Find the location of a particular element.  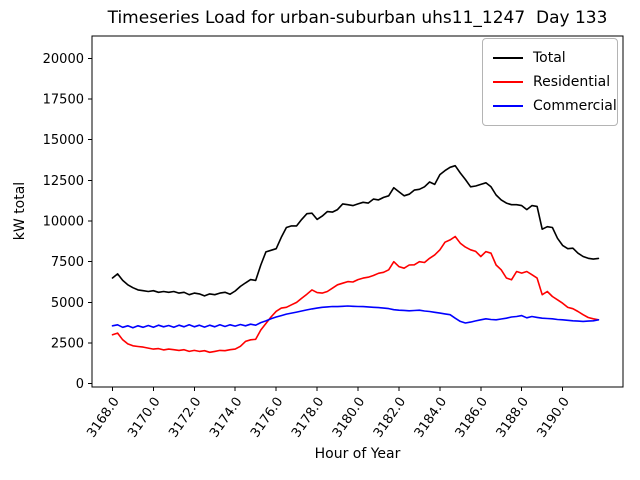

x-tick-label: 3170.0 is located at coordinates (144, 418).